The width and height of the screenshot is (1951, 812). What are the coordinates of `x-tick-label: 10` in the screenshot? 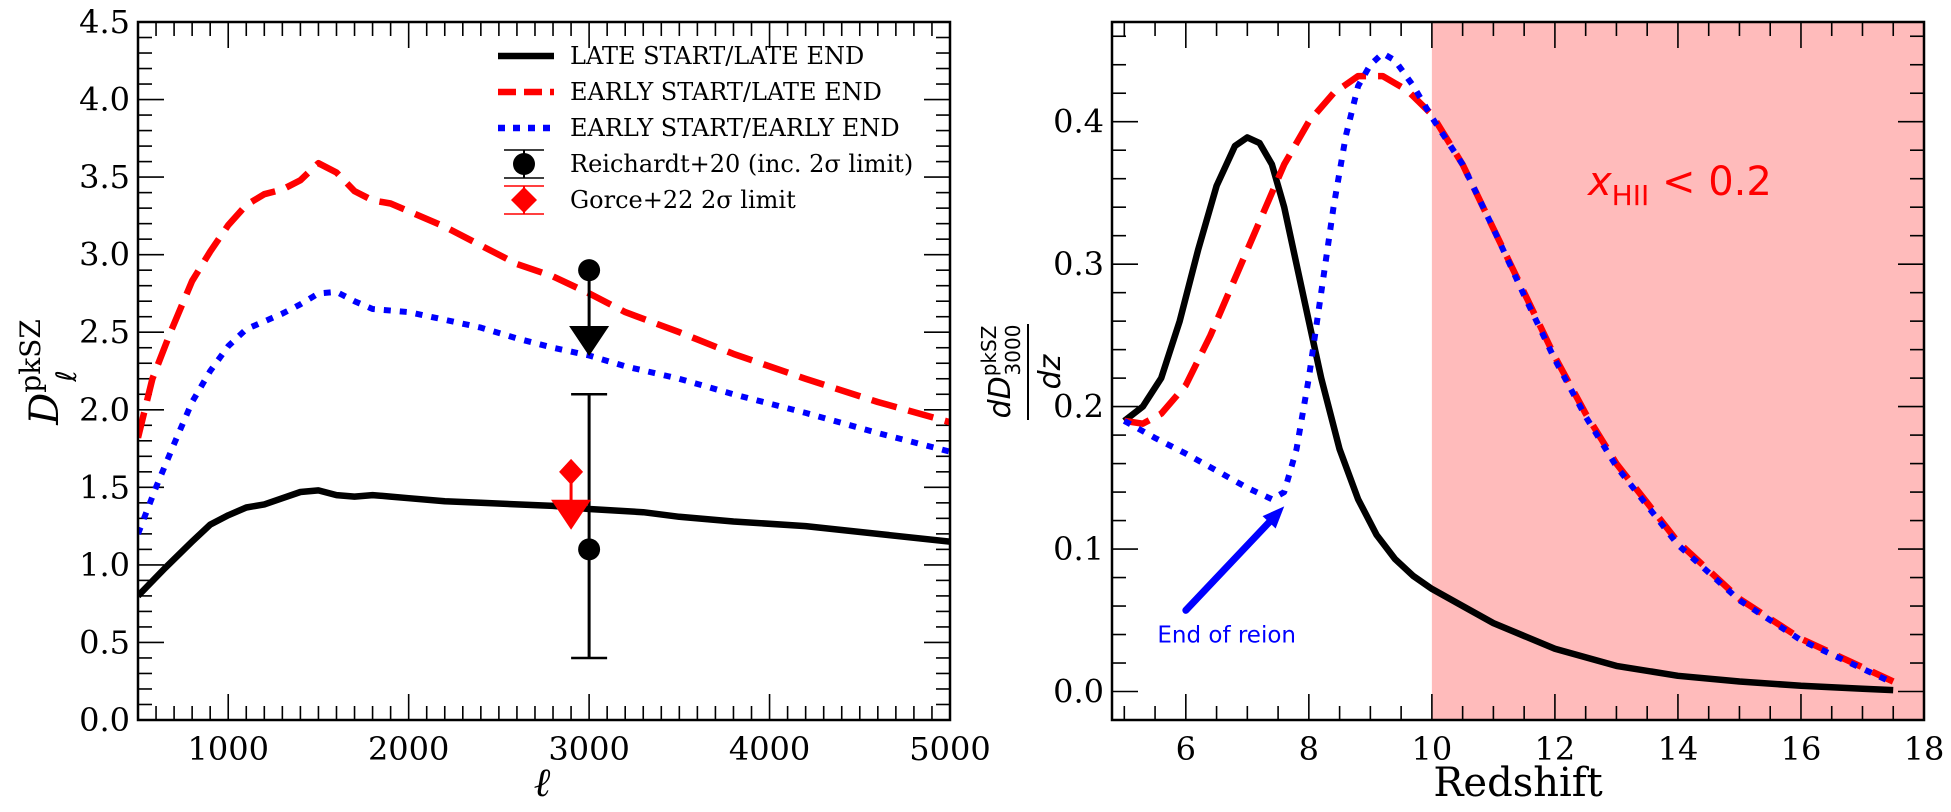 It's located at (1432, 749).